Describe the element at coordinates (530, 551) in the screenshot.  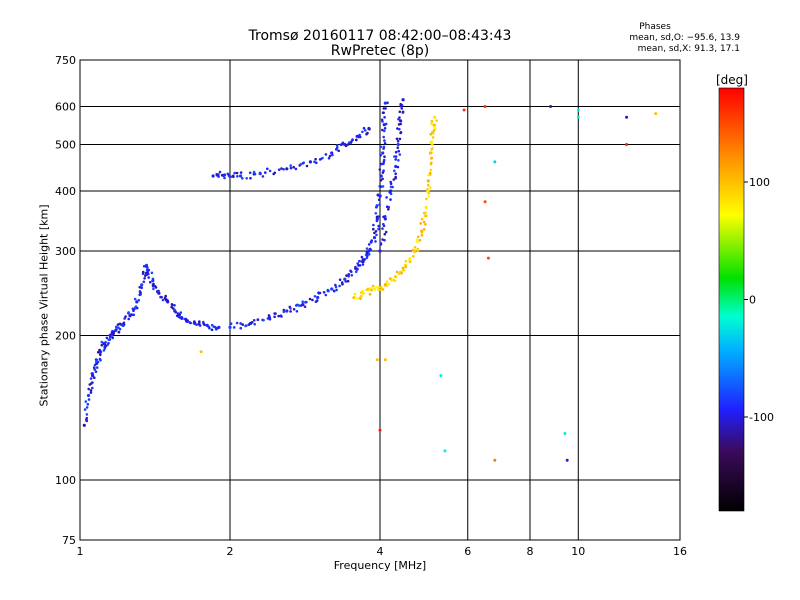
I see `x-tick-label: 8` at that location.